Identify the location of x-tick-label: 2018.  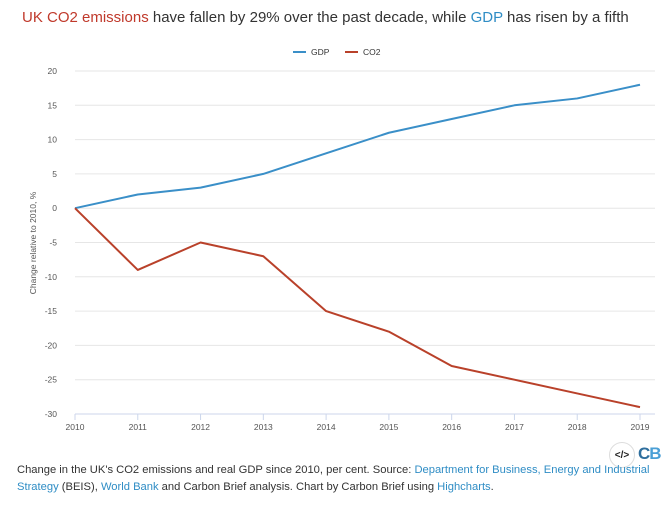
(577, 427).